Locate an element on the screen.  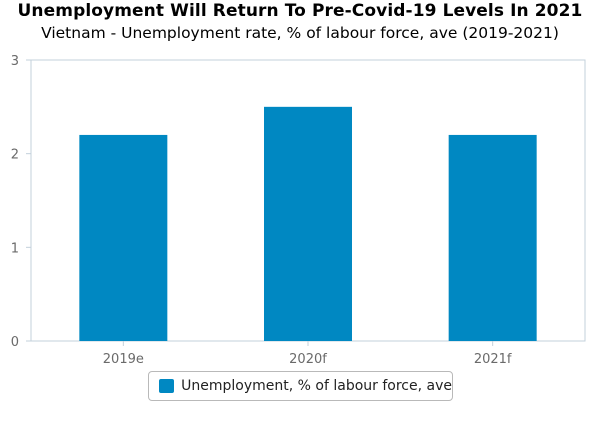
chart-legend: Unemployment, % of labour force, ave is located at coordinates (300, 386).